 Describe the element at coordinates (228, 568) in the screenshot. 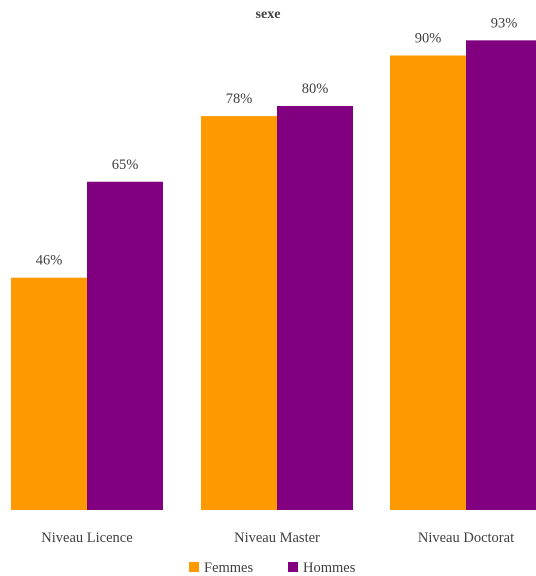

I see `legend-label-femmes: Femmes` at that location.